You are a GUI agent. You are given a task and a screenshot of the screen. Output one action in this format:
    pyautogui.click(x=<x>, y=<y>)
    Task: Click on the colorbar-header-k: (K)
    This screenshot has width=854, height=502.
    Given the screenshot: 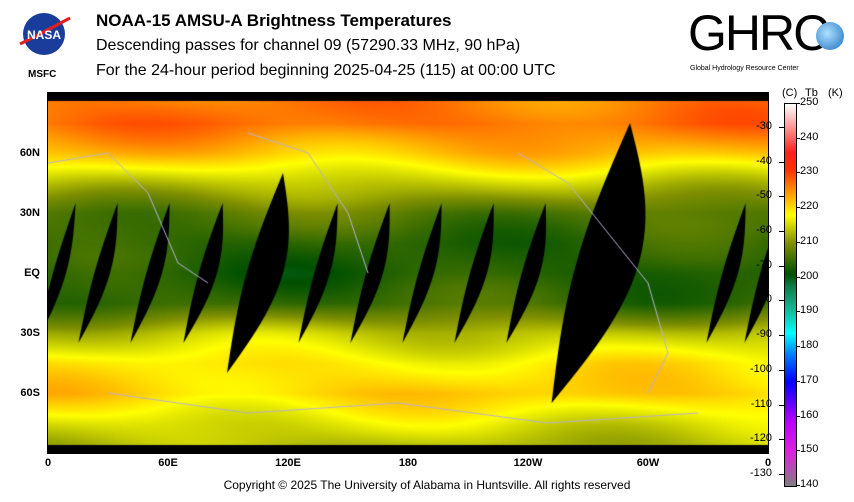 What is the action you would take?
    pyautogui.click(x=835, y=93)
    